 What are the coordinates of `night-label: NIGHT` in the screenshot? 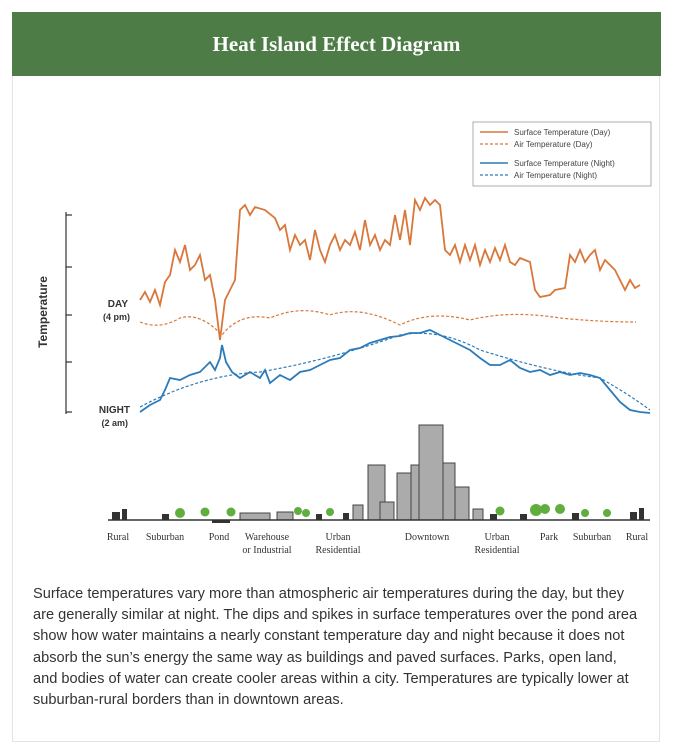 It's located at (114, 410).